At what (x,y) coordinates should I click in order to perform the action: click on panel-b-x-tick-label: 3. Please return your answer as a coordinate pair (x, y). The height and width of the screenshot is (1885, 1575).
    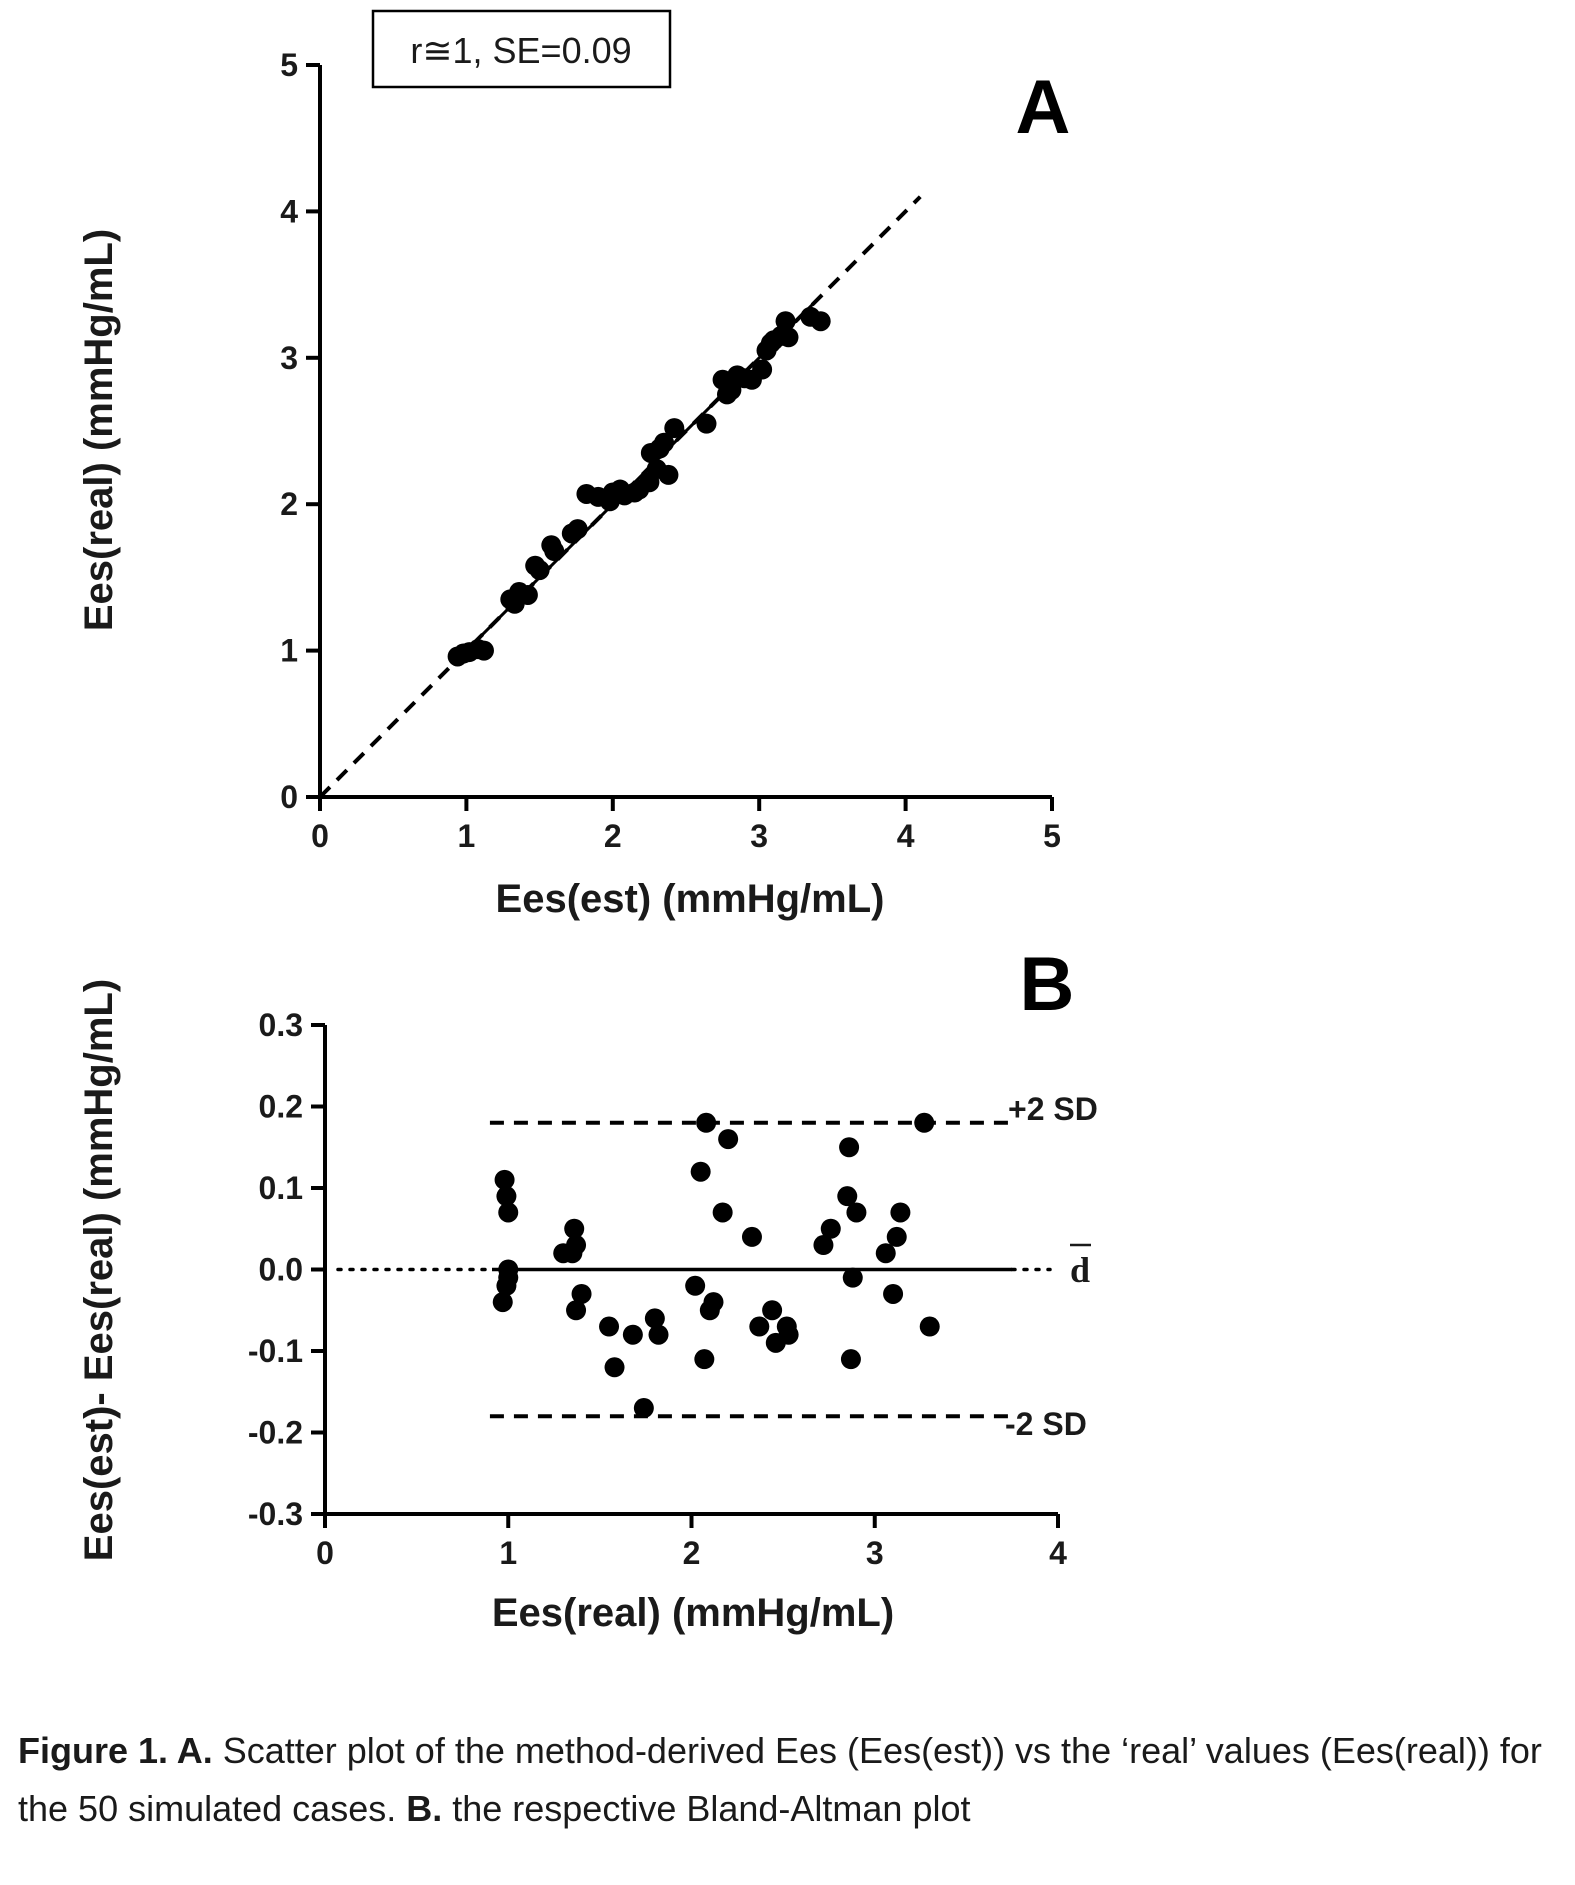
    Looking at the image, I should click on (875, 1553).